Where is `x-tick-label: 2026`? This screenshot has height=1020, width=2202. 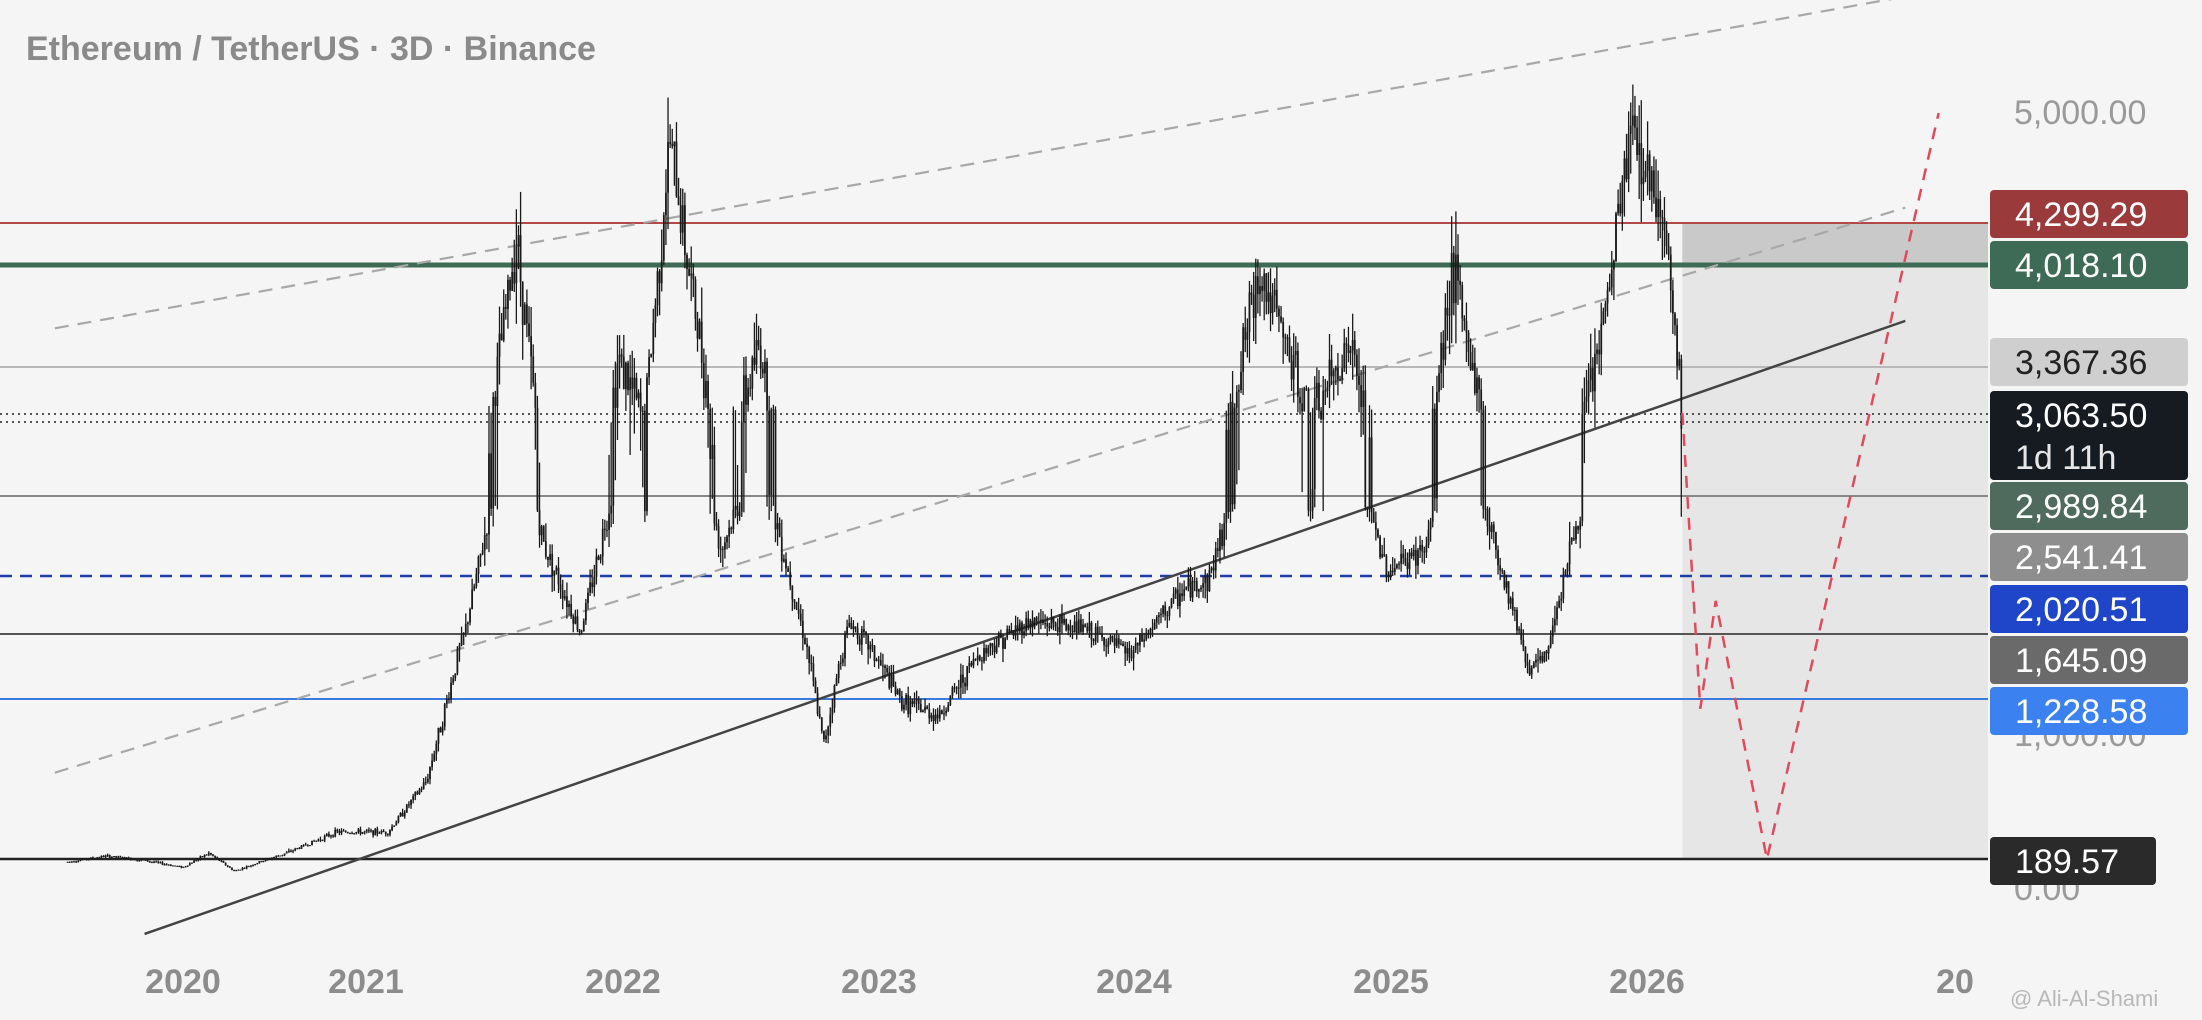 x-tick-label: 2026 is located at coordinates (1647, 982).